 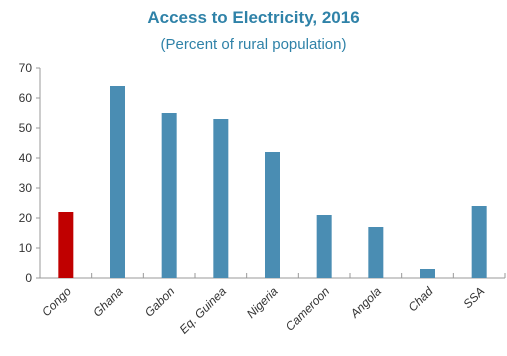 What do you see at coordinates (253, 44) in the screenshot?
I see `chart-subtitle: (Percent of rural population)` at bounding box center [253, 44].